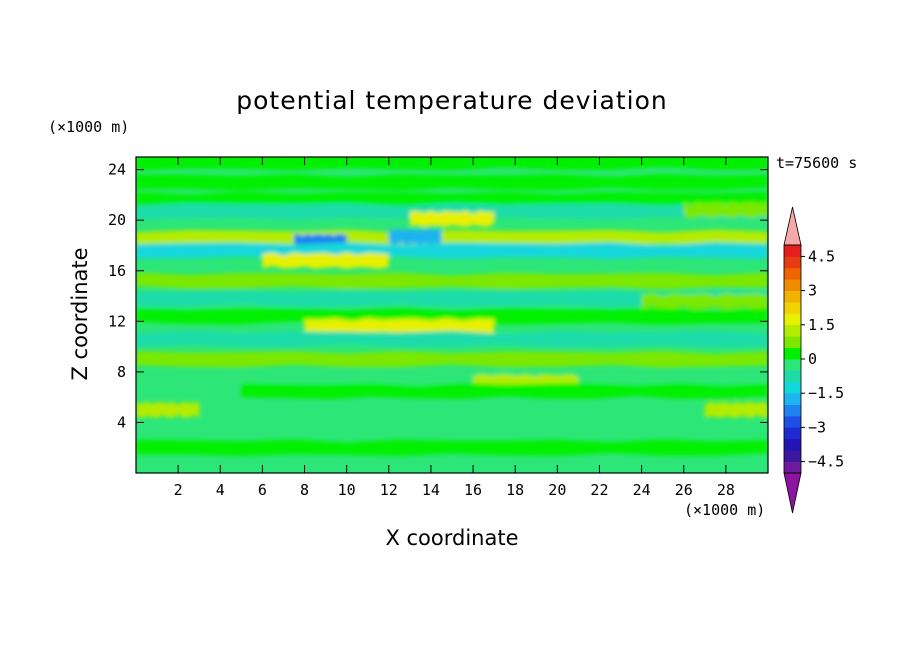 The width and height of the screenshot is (904, 654). I want to click on x-tick-label: 16, so click(473, 490).